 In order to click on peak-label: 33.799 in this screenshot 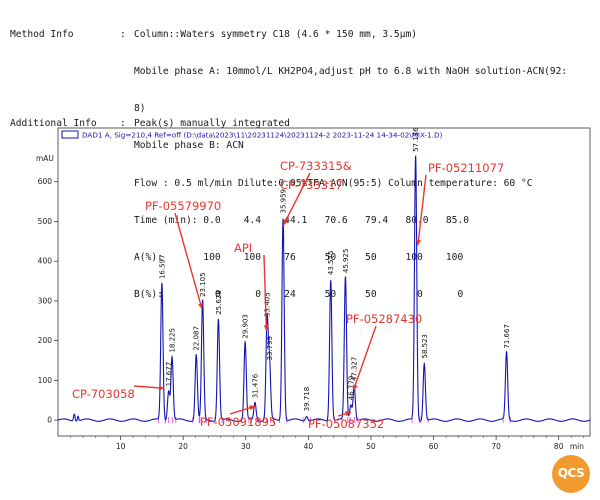, I will do `click(270, 348)`.